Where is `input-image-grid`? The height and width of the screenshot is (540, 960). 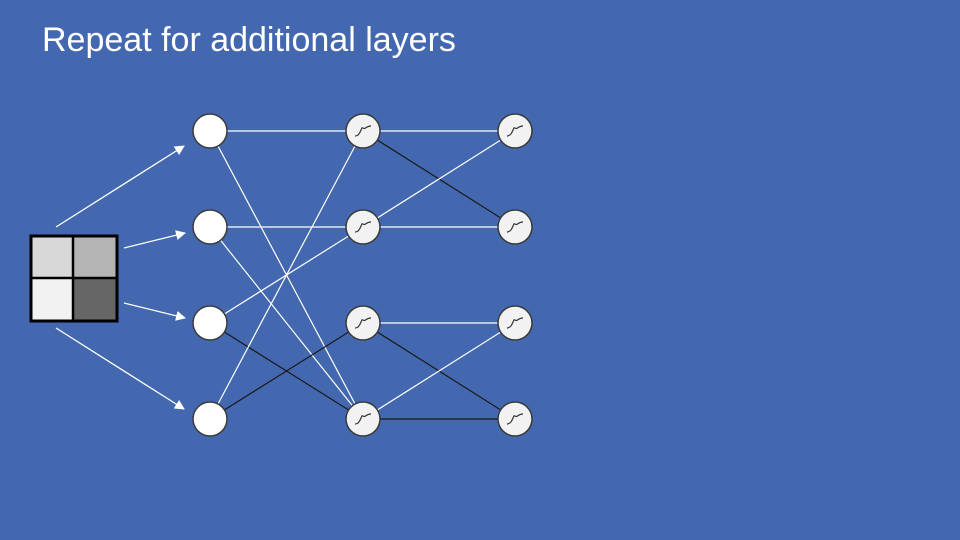
input-image-grid is located at coordinates (74, 278).